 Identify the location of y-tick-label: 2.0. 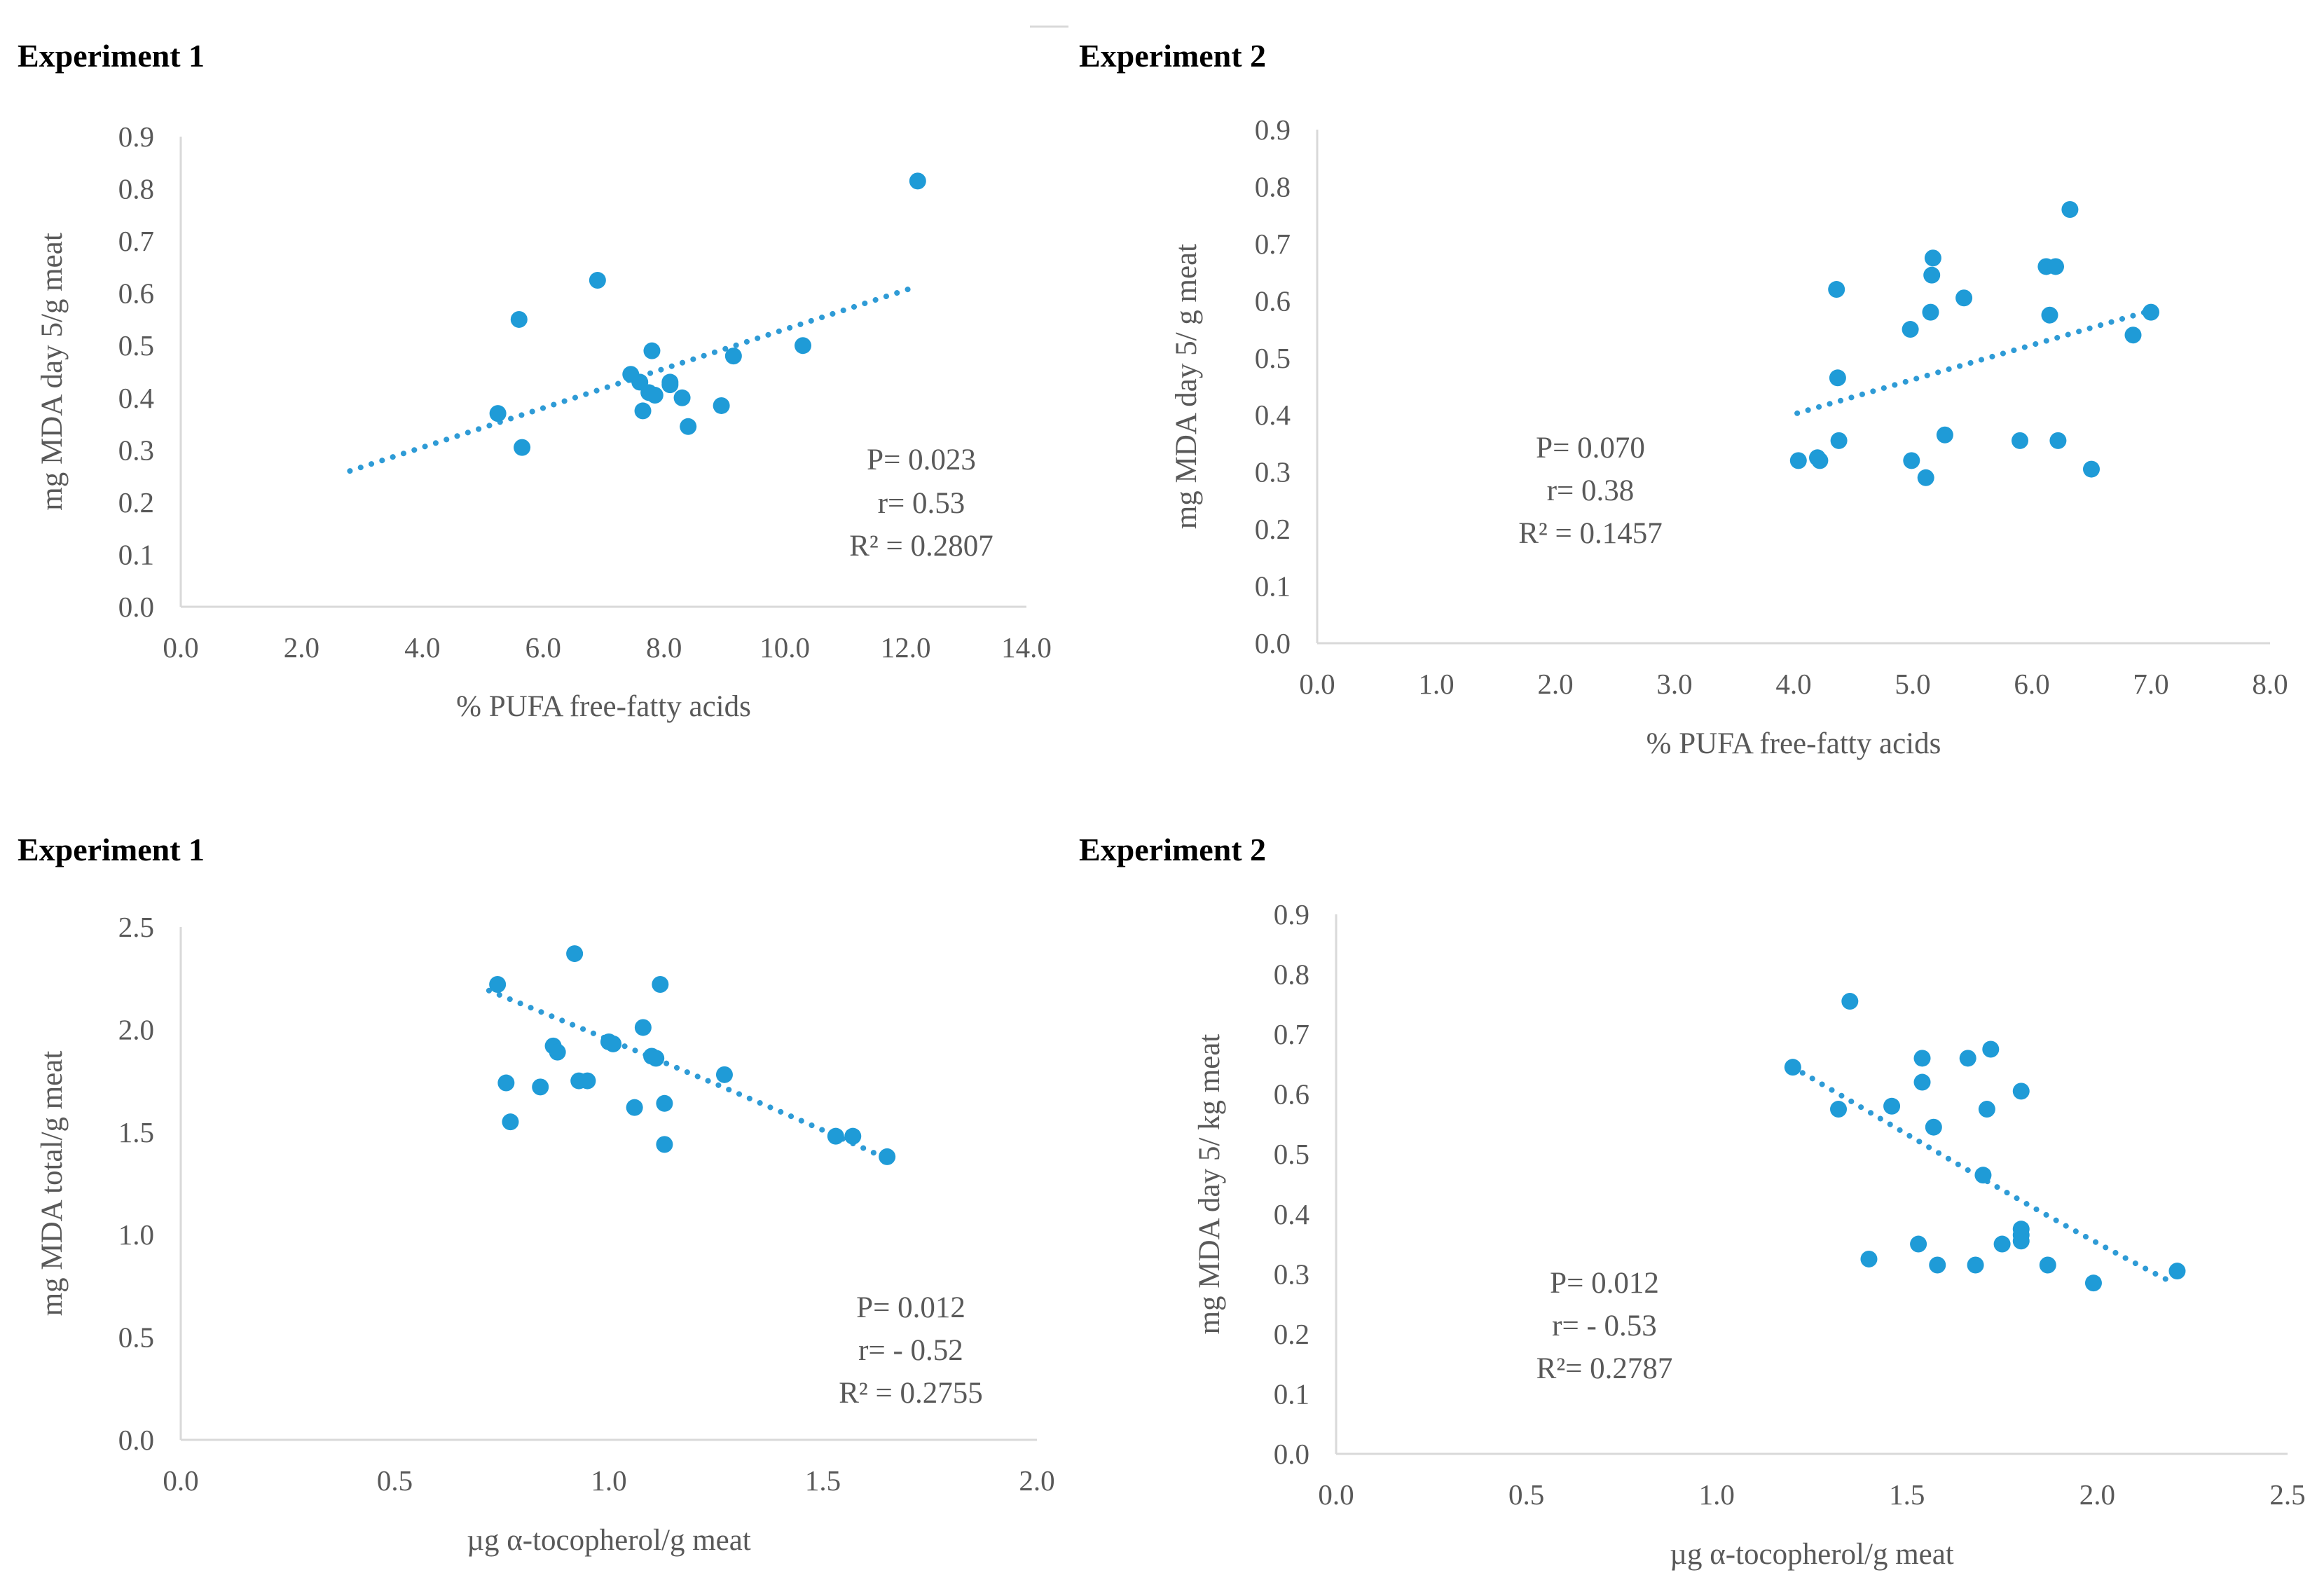
(136, 1029).